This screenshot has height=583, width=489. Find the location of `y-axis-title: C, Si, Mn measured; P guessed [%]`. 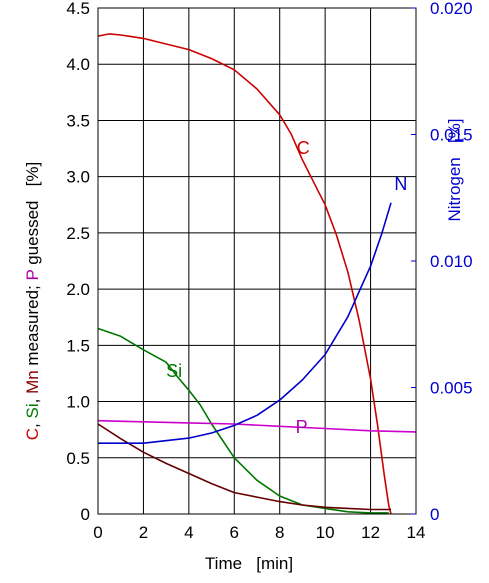

y-axis-title: C, Si, Mn measured; P guessed [%] is located at coordinates (32, 301).